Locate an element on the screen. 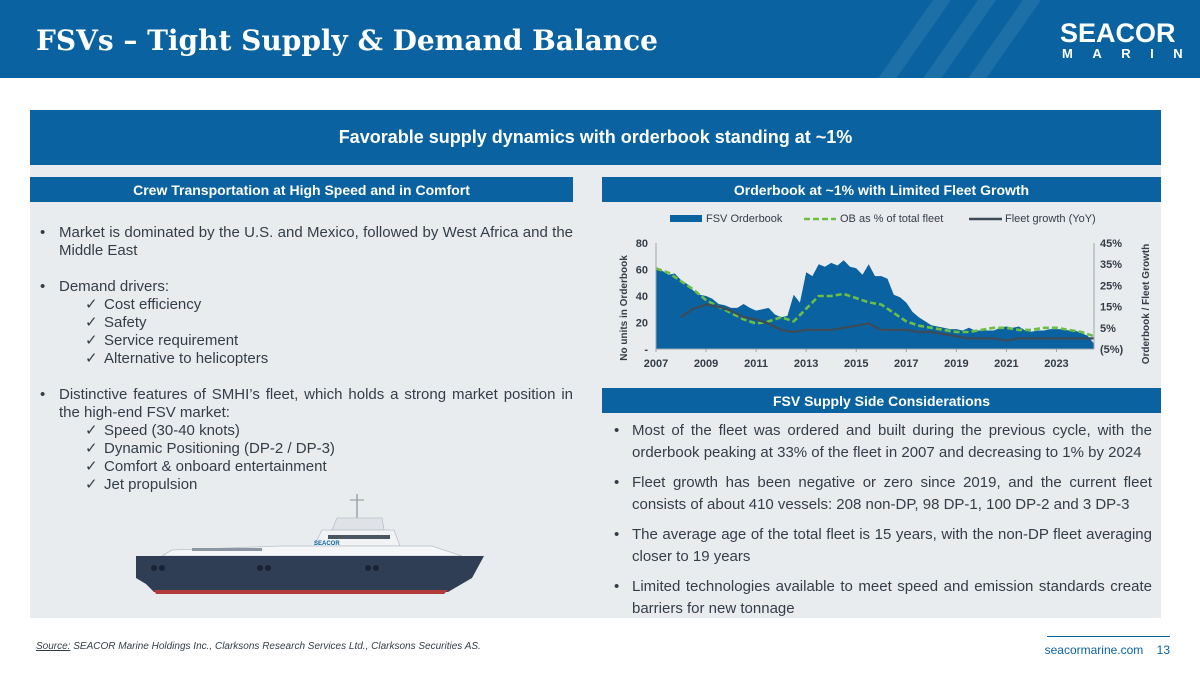 The width and height of the screenshot is (1200, 675). source-label: Source: is located at coordinates (53, 646).